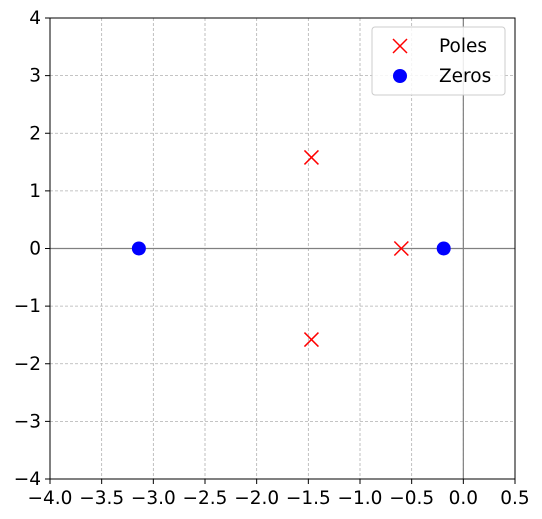 Image resolution: width=542 pixels, height=519 pixels. I want to click on y-tick-label: 4, so click(35, 18).